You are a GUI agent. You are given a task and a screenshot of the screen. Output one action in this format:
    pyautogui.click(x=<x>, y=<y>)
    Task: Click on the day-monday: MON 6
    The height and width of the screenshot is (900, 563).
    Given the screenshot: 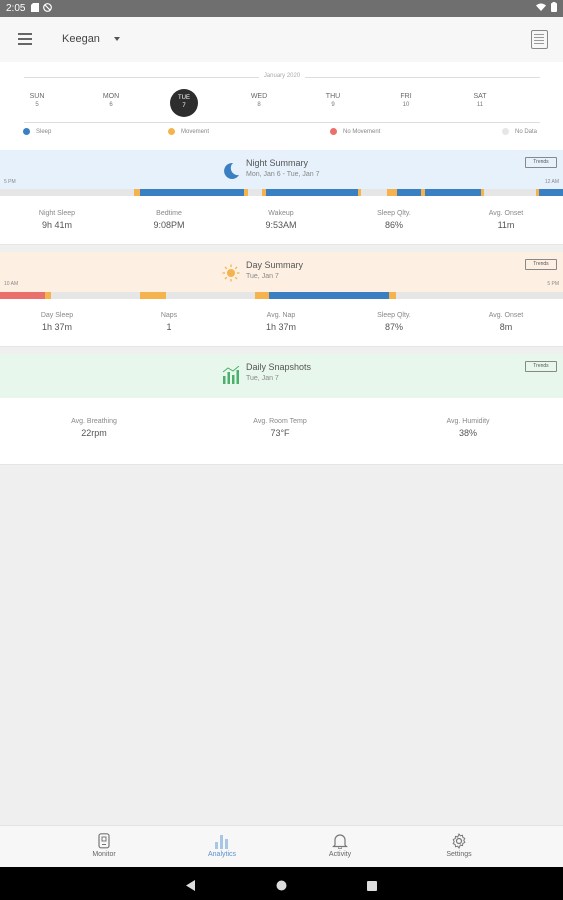 What is the action you would take?
    pyautogui.click(x=111, y=100)
    